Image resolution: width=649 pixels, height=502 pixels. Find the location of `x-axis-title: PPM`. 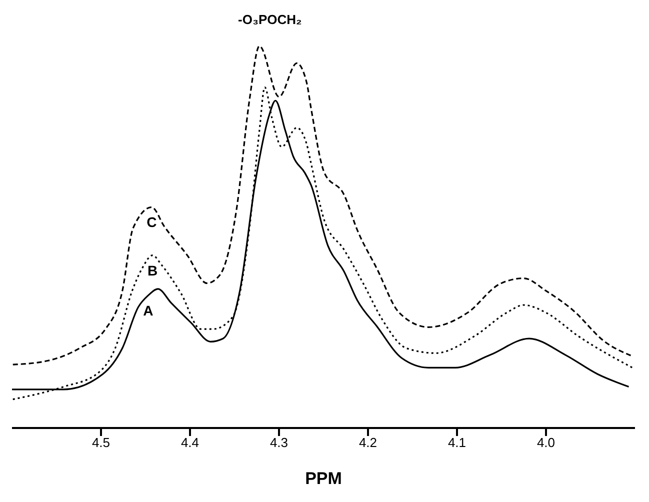

x-axis-title: PPM is located at coordinates (323, 478).